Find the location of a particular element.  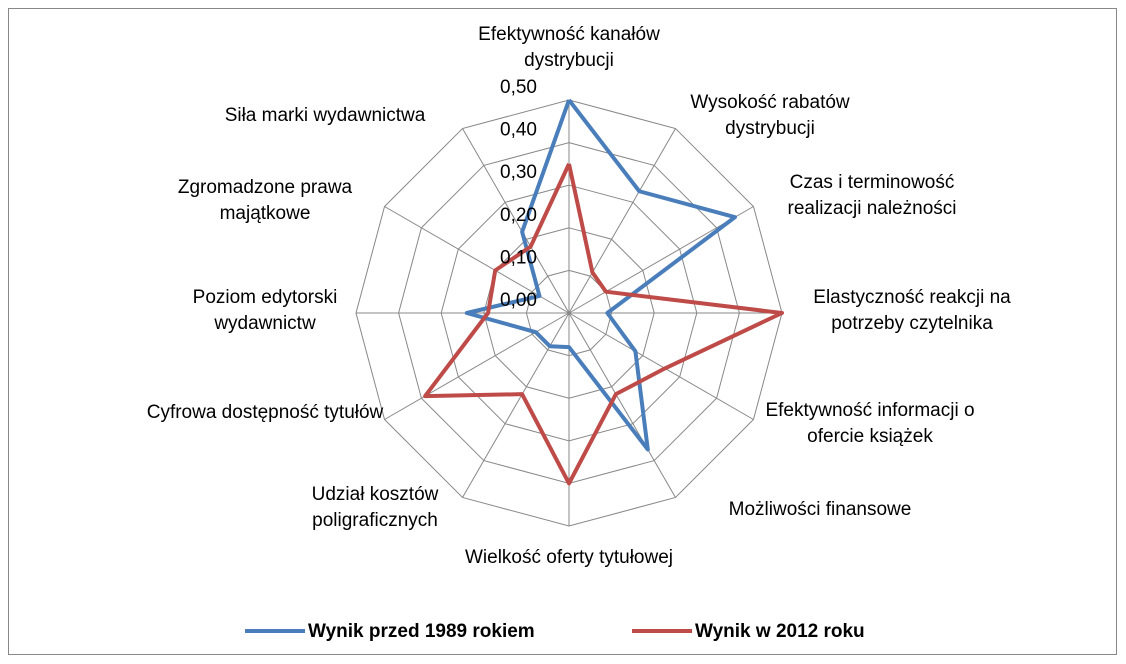

category-label: Zgromadzone prawa majątkowe is located at coordinates (265, 200).